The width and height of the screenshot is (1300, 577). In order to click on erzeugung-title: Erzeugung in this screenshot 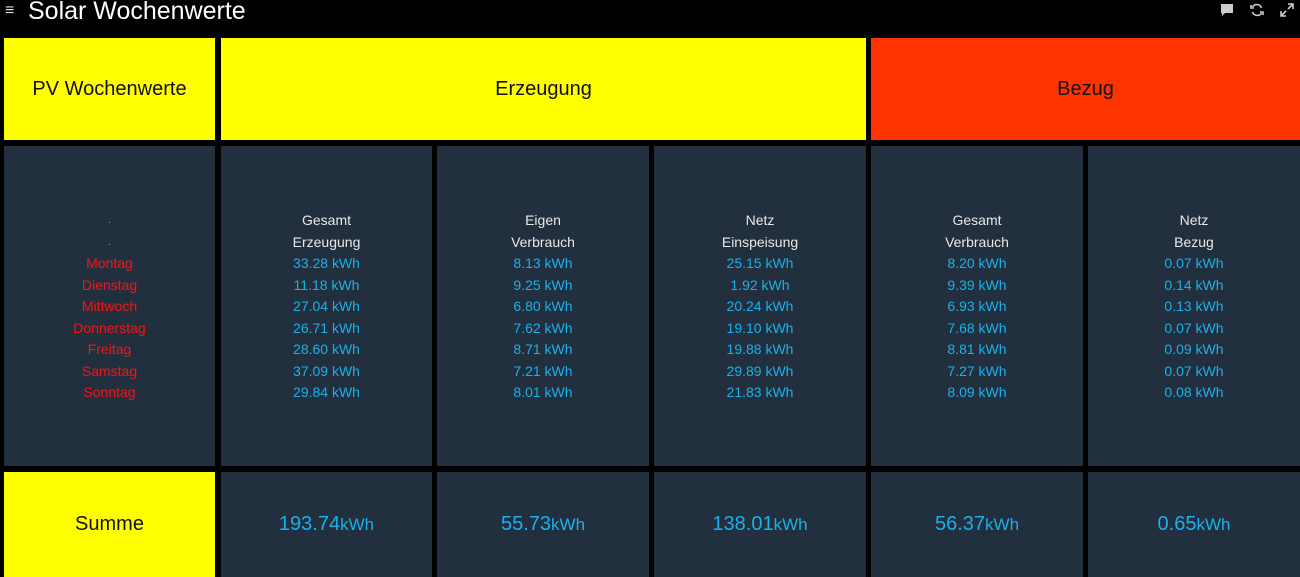, I will do `click(543, 88)`.